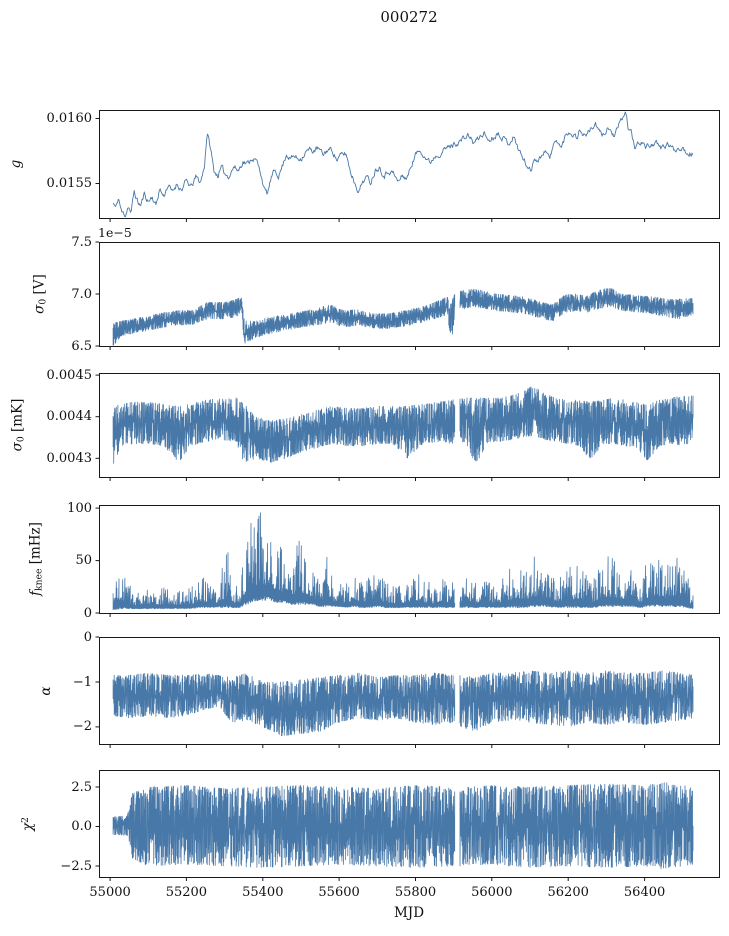 The image size is (729, 936). I want to click on panel-chi2-y-axis-label: χ2, so click(28, 823).